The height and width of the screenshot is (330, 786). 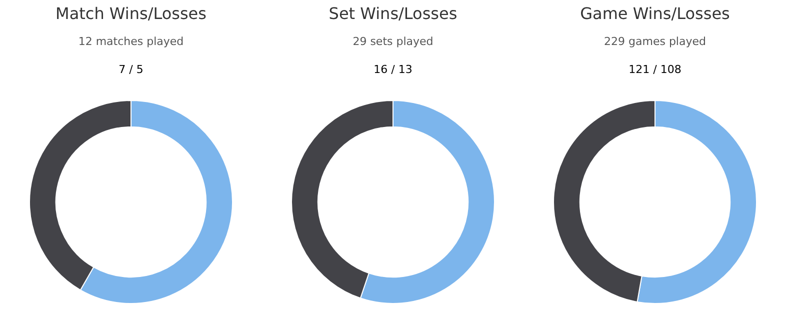 What do you see at coordinates (131, 41) in the screenshot?
I see `chart-subtitle: 12 matches played` at bounding box center [131, 41].